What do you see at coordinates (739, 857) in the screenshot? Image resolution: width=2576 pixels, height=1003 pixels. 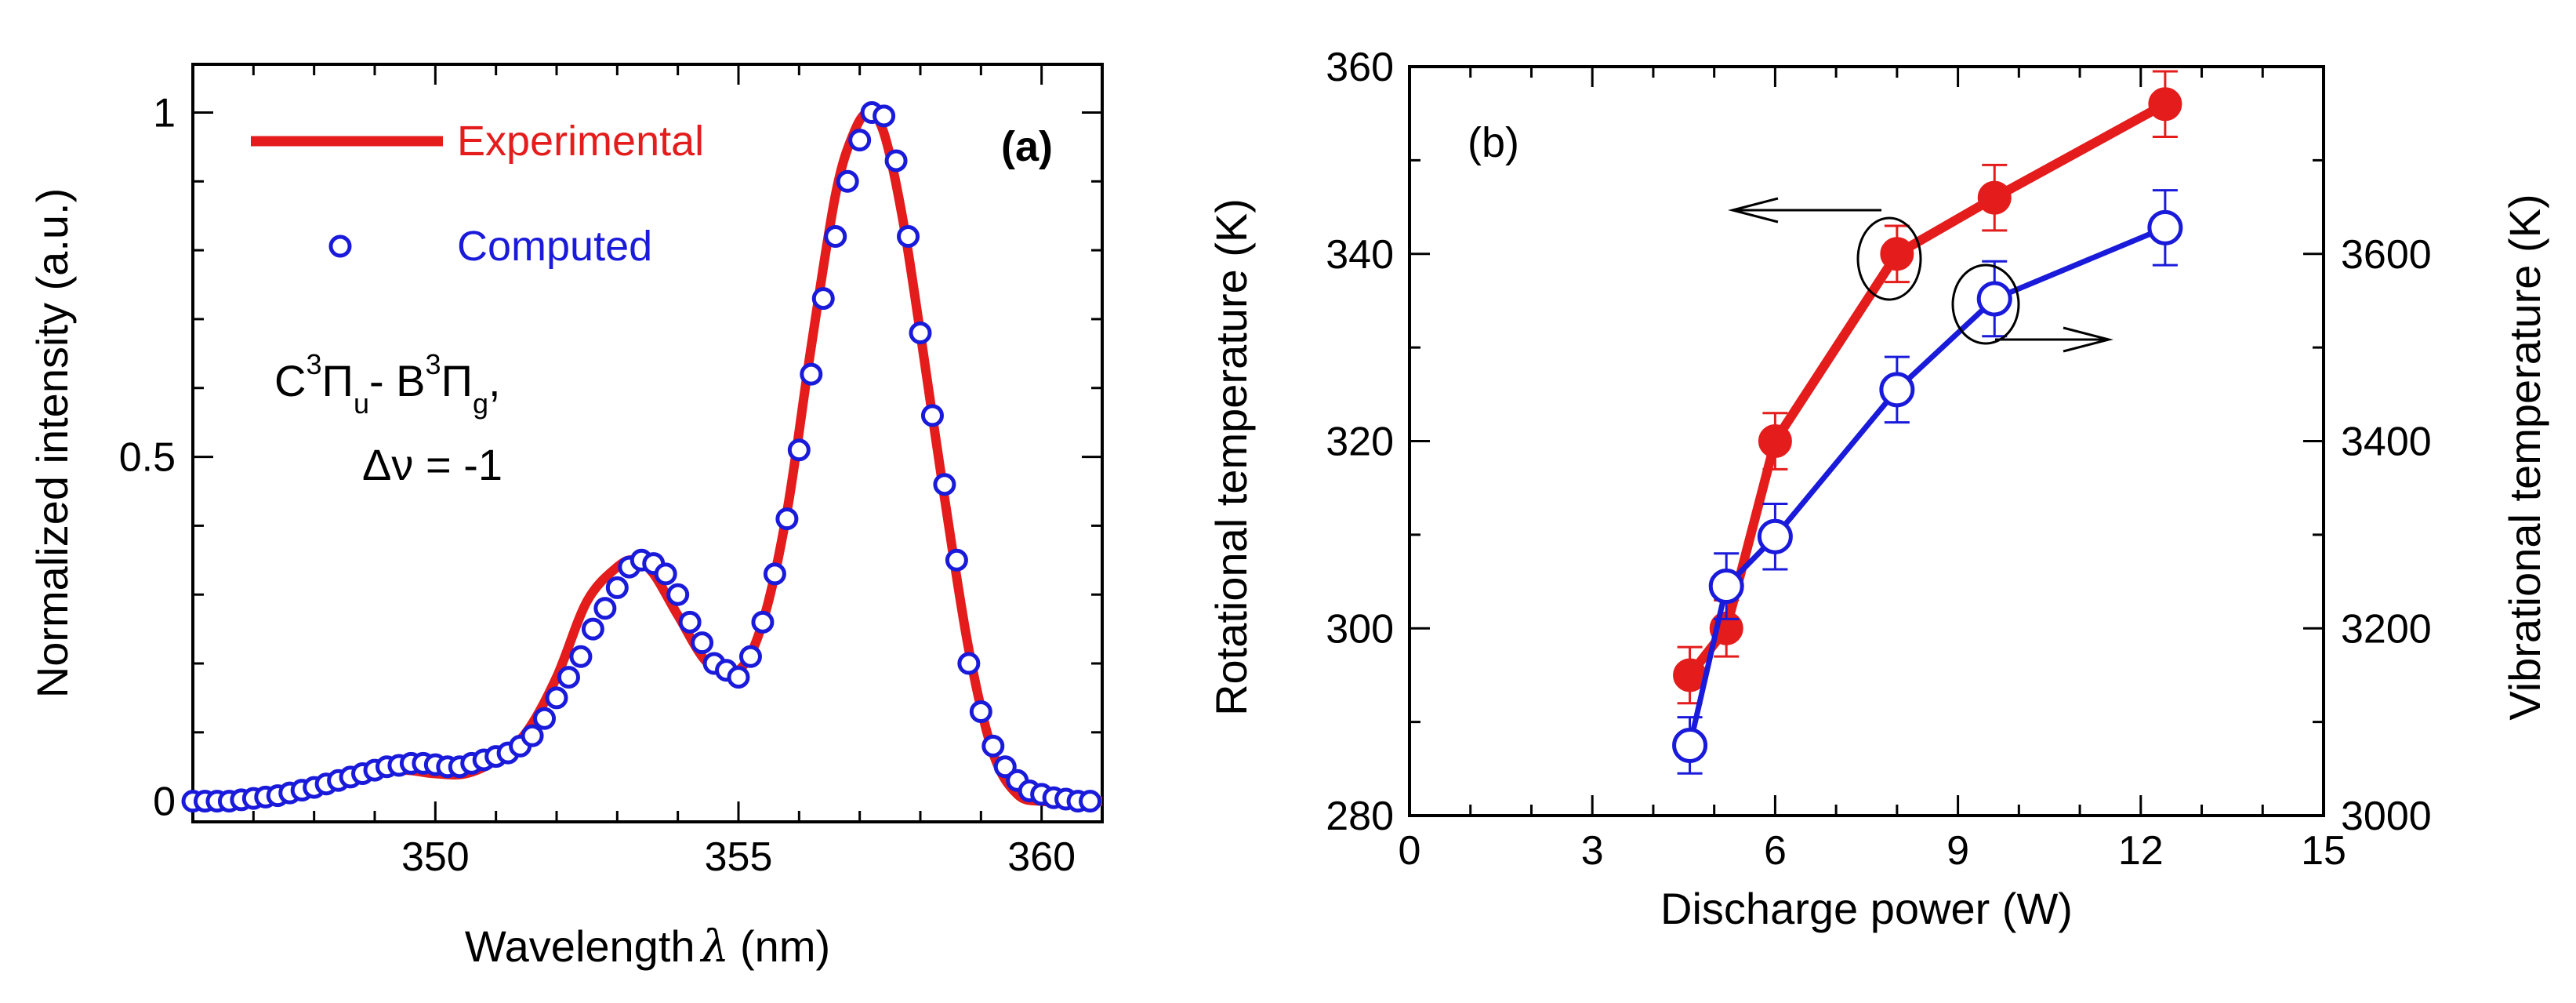 I see `x-tick-label: 355` at bounding box center [739, 857].